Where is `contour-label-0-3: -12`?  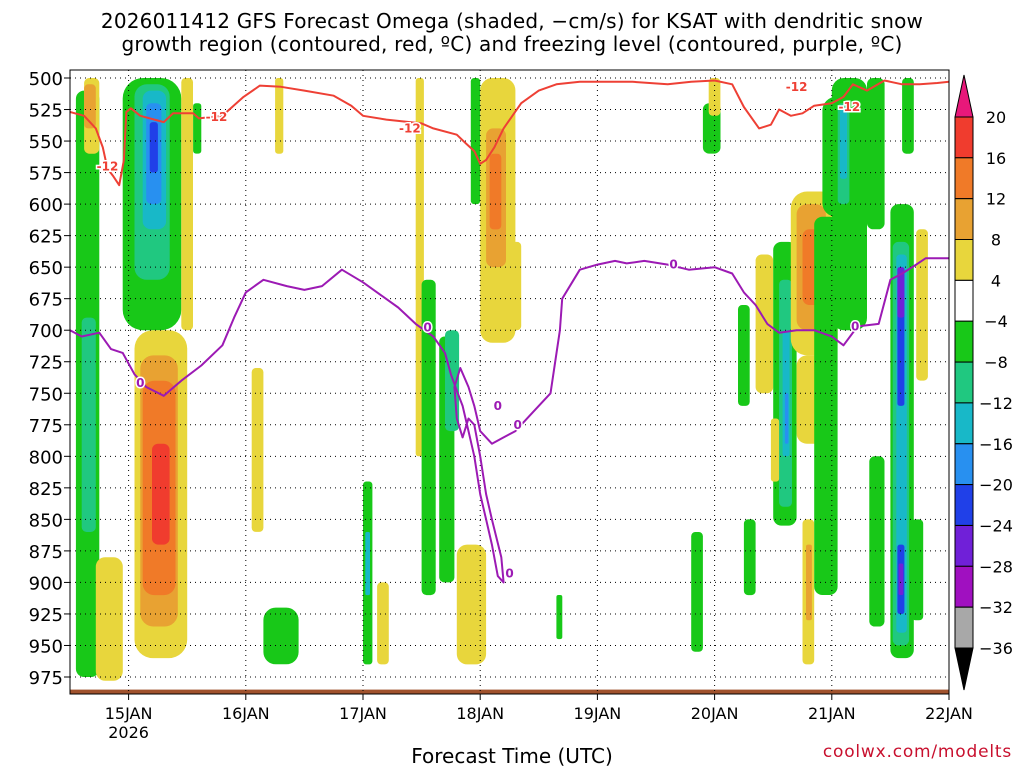
contour-label-0-3: -12 is located at coordinates (797, 87).